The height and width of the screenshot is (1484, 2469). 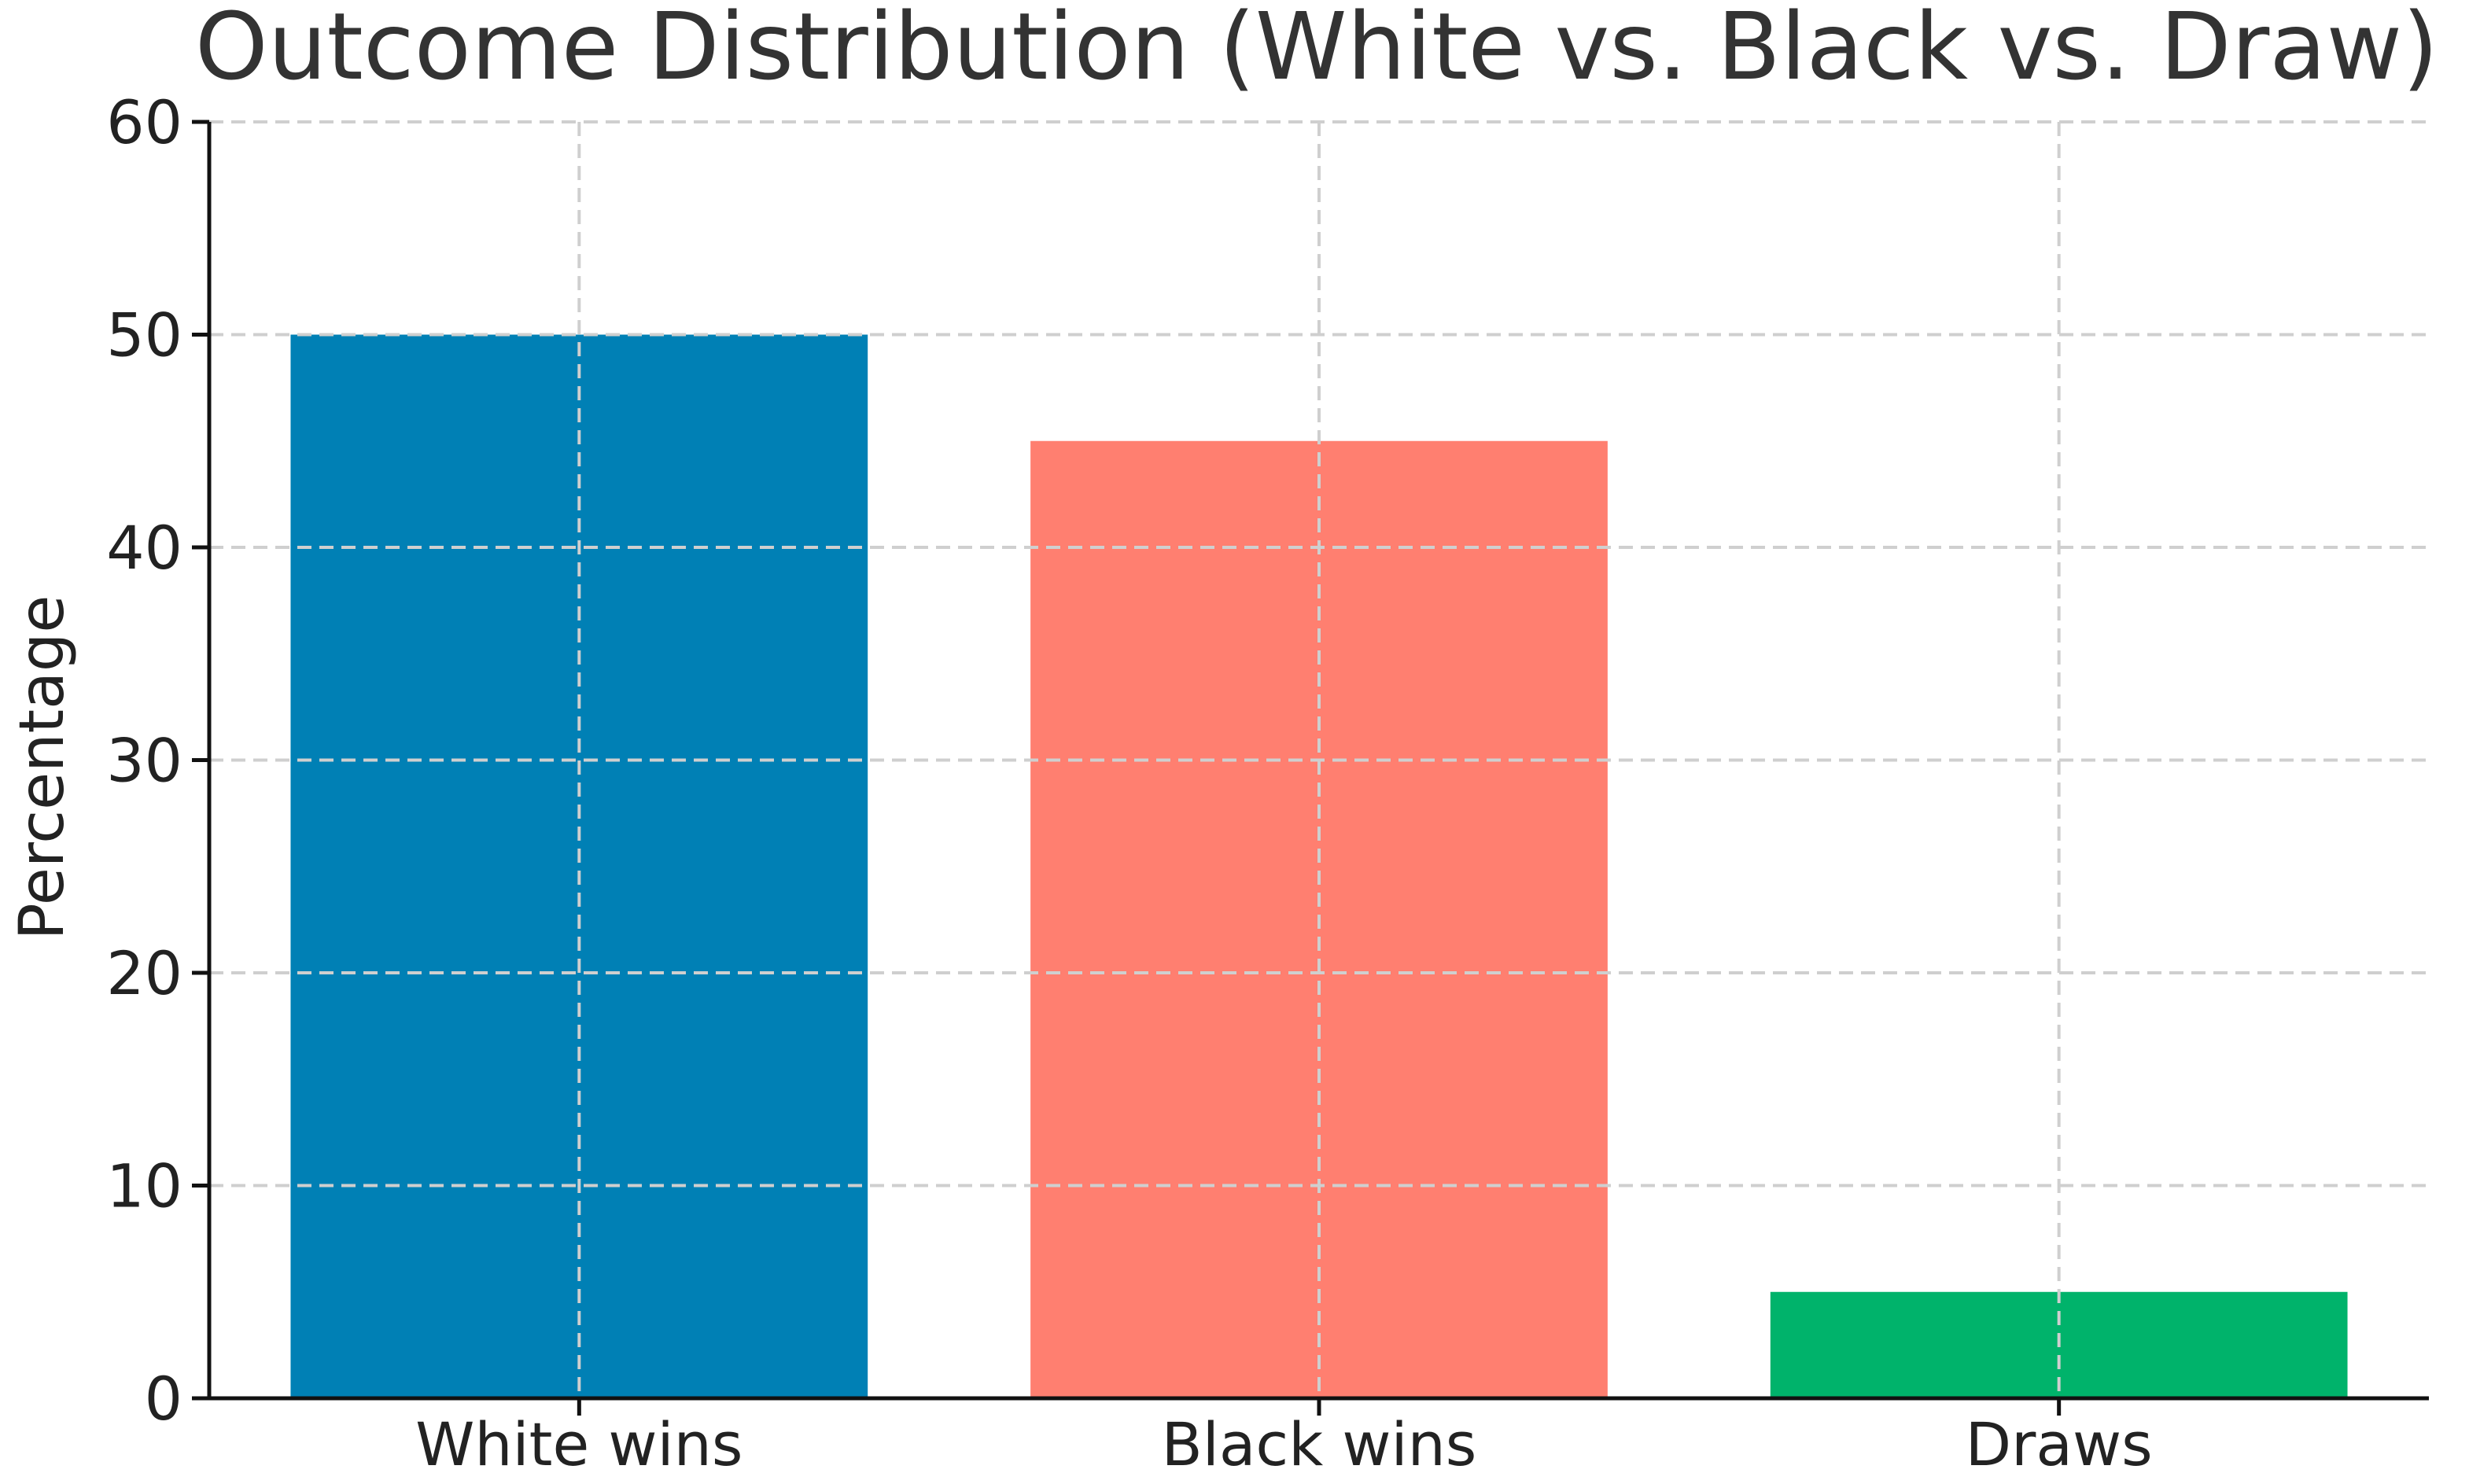 I want to click on y-tick-label: 30, so click(x=144, y=761).